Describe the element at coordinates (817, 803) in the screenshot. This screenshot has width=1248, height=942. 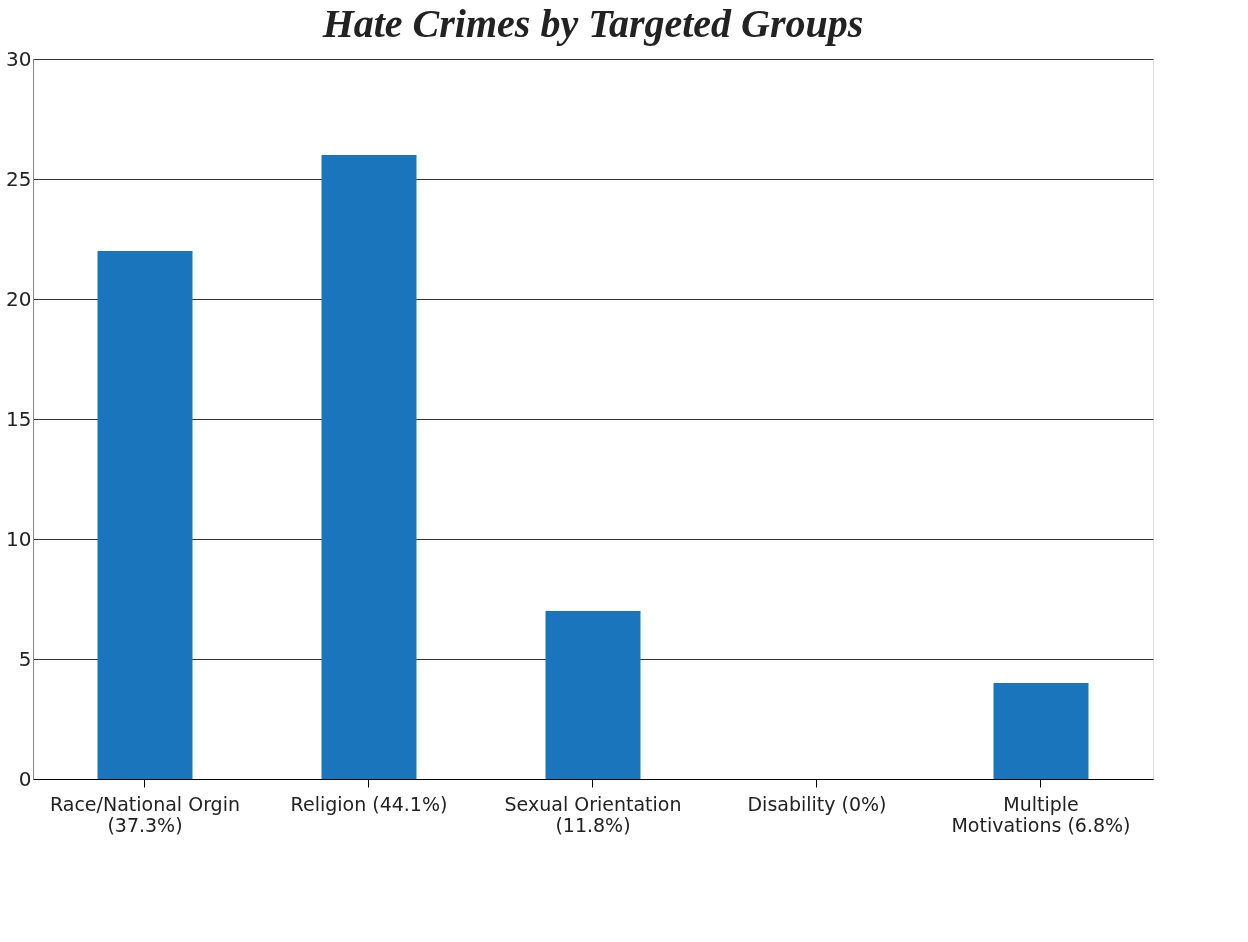
I see `x-tick-label: Disability (0%)` at that location.